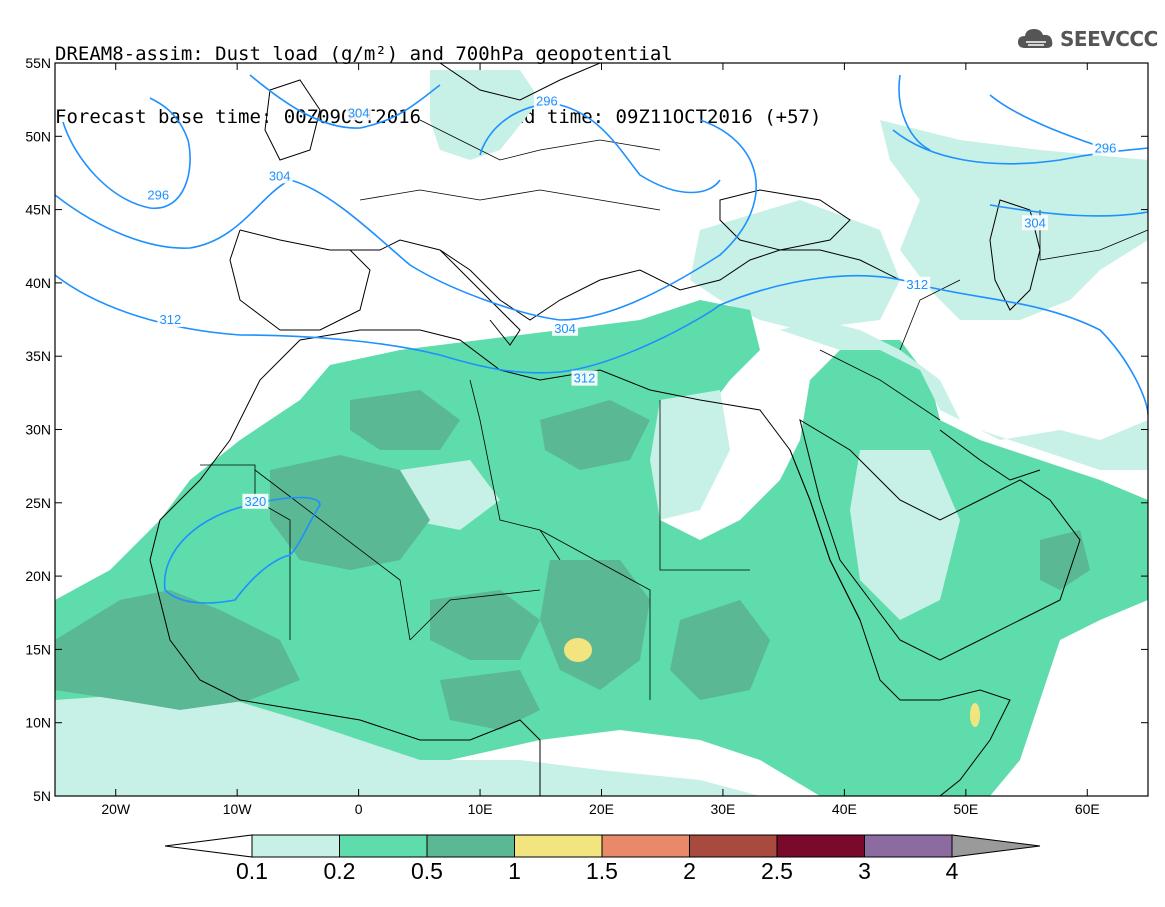 Image resolution: width=1165 pixels, height=907 pixels. What do you see at coordinates (601, 345) in the screenshot?
I see `contour-312-west` at bounding box center [601, 345].